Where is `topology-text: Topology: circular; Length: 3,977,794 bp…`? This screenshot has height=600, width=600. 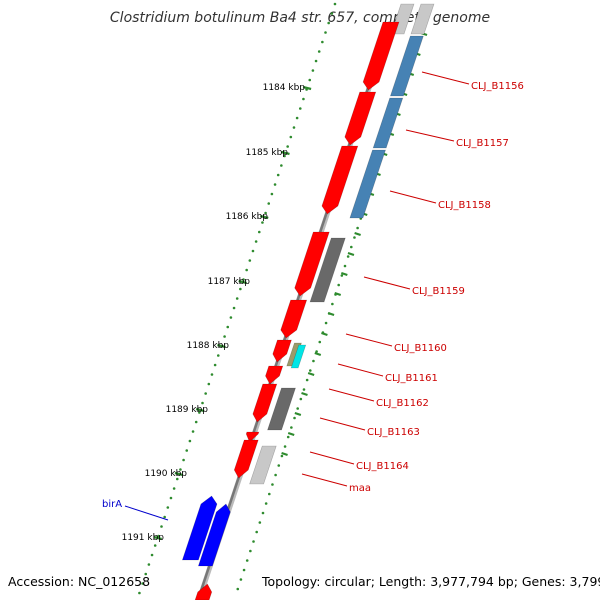 topology-text: Topology: circular; Length: 3,977,794 bp… is located at coordinates (430, 581).